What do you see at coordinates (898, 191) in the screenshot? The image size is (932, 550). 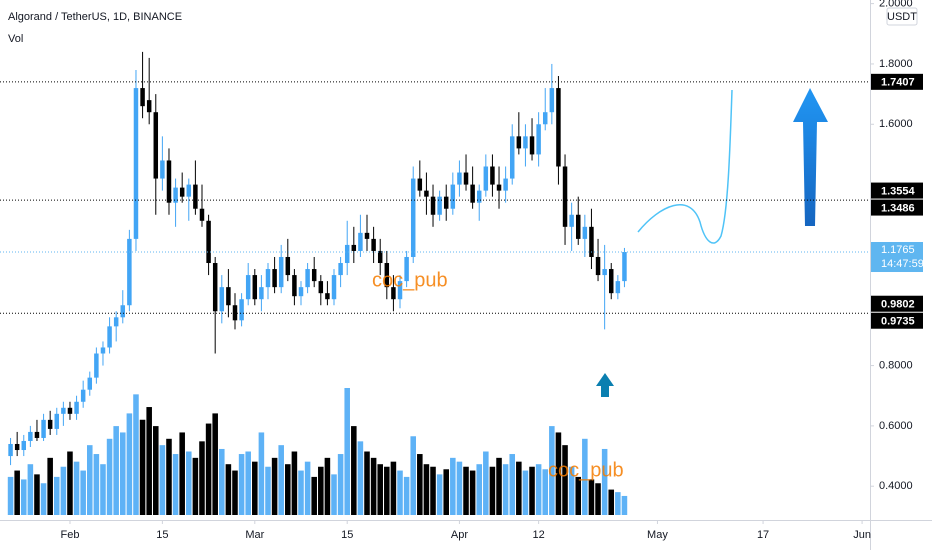 I see `price-badge-label: 1.3554` at bounding box center [898, 191].